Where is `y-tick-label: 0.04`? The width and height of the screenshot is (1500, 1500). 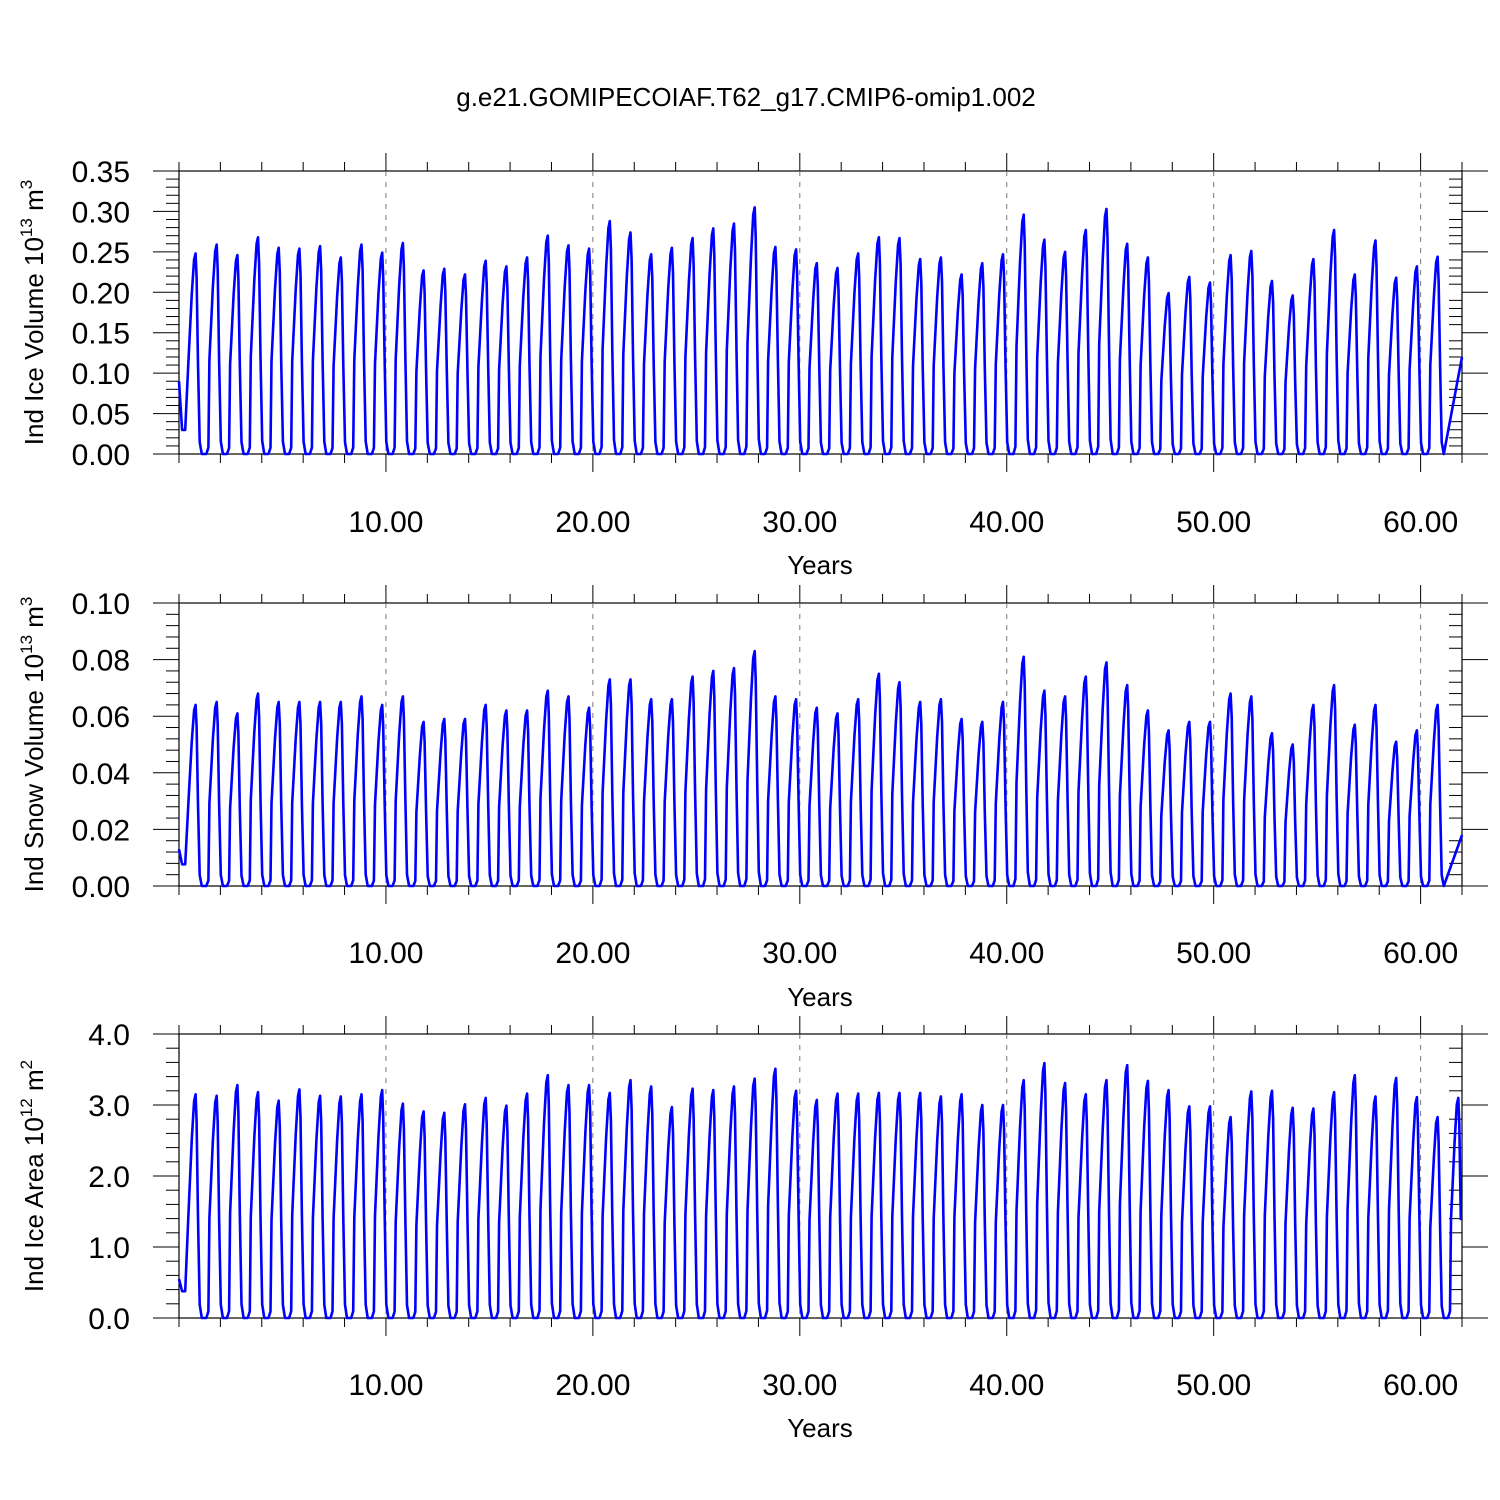
y-tick-label: 0.04 is located at coordinates (101, 774).